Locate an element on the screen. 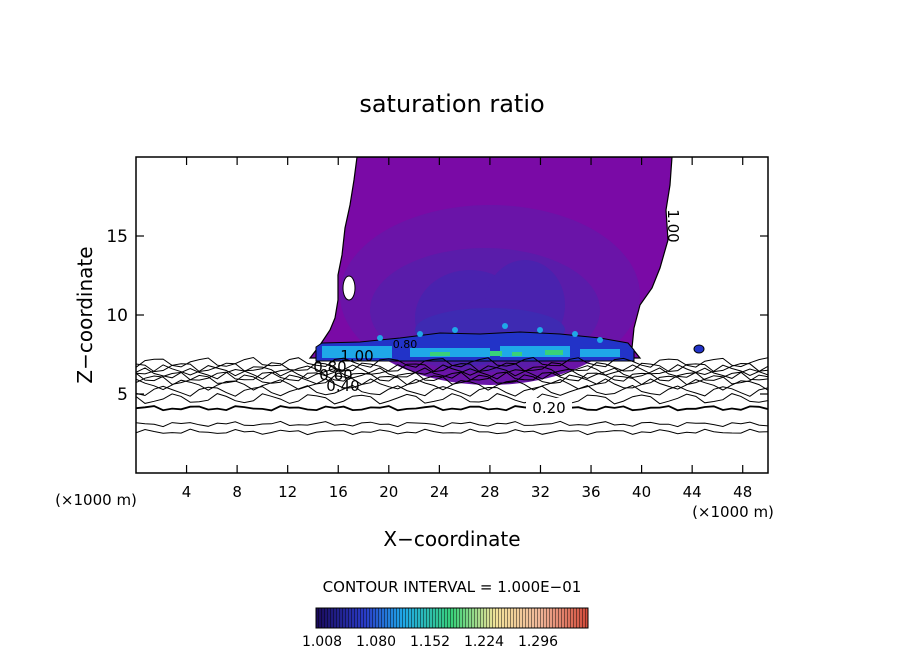 The image size is (904, 654). x-tick-label: 4 is located at coordinates (187, 492).